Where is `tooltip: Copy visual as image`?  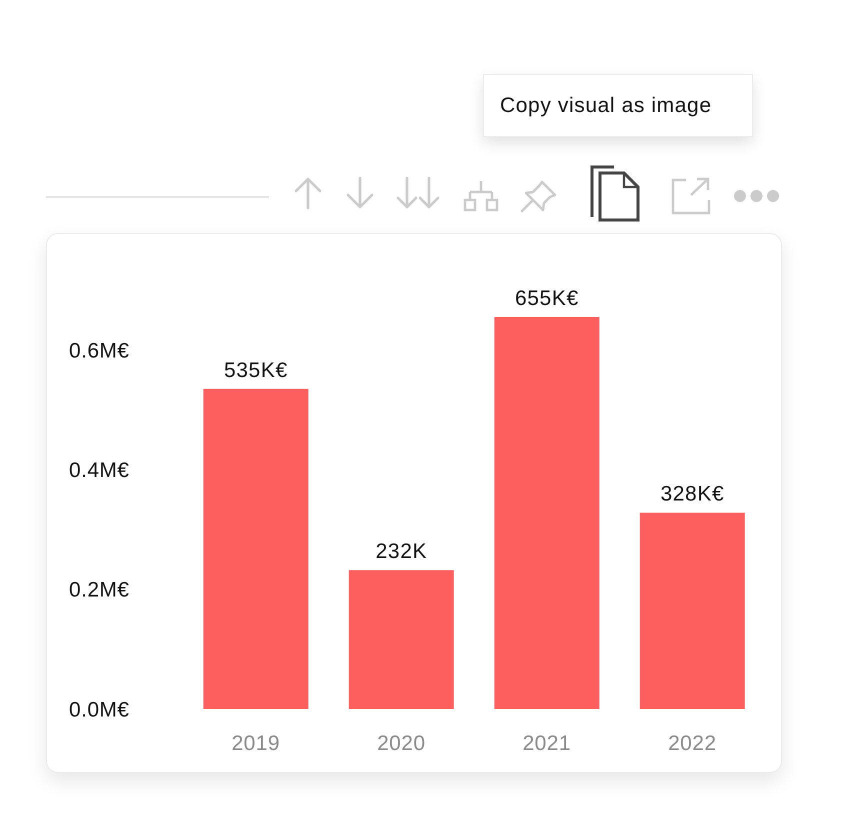
tooltip: Copy visual as image is located at coordinates (618, 105).